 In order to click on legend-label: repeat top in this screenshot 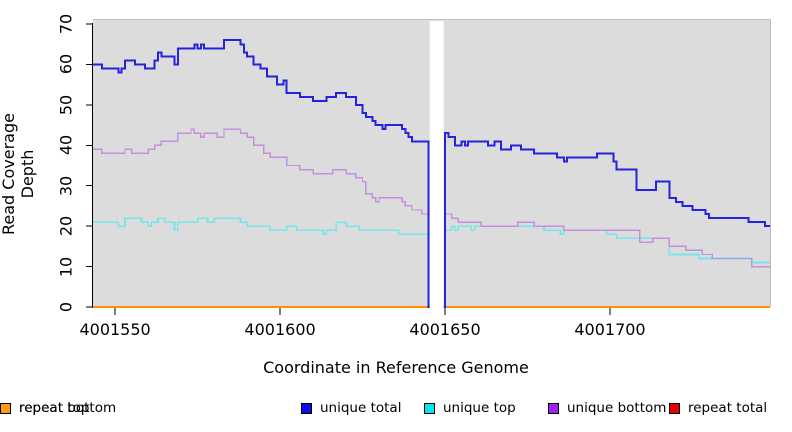, I will do `click(54, 408)`.